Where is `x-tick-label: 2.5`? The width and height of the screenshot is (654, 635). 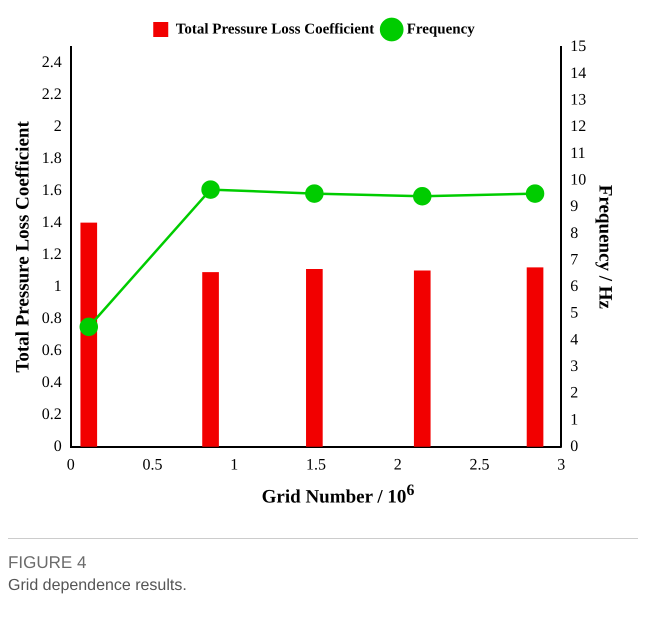
x-tick-label: 2.5 is located at coordinates (479, 465).